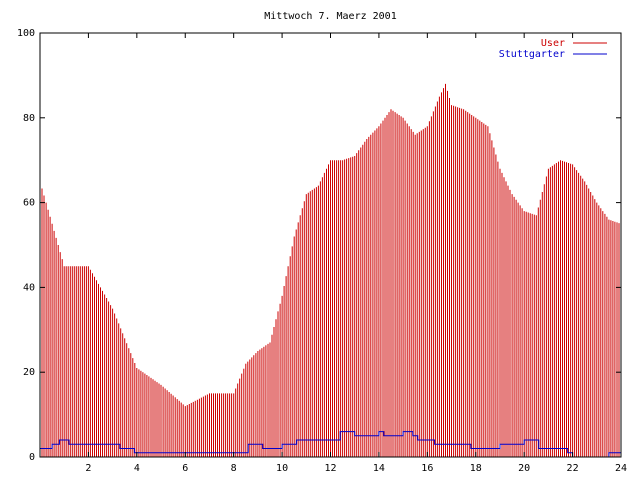  Describe the element at coordinates (532, 54) in the screenshot. I see `legend-label: Stuttgarter` at that location.